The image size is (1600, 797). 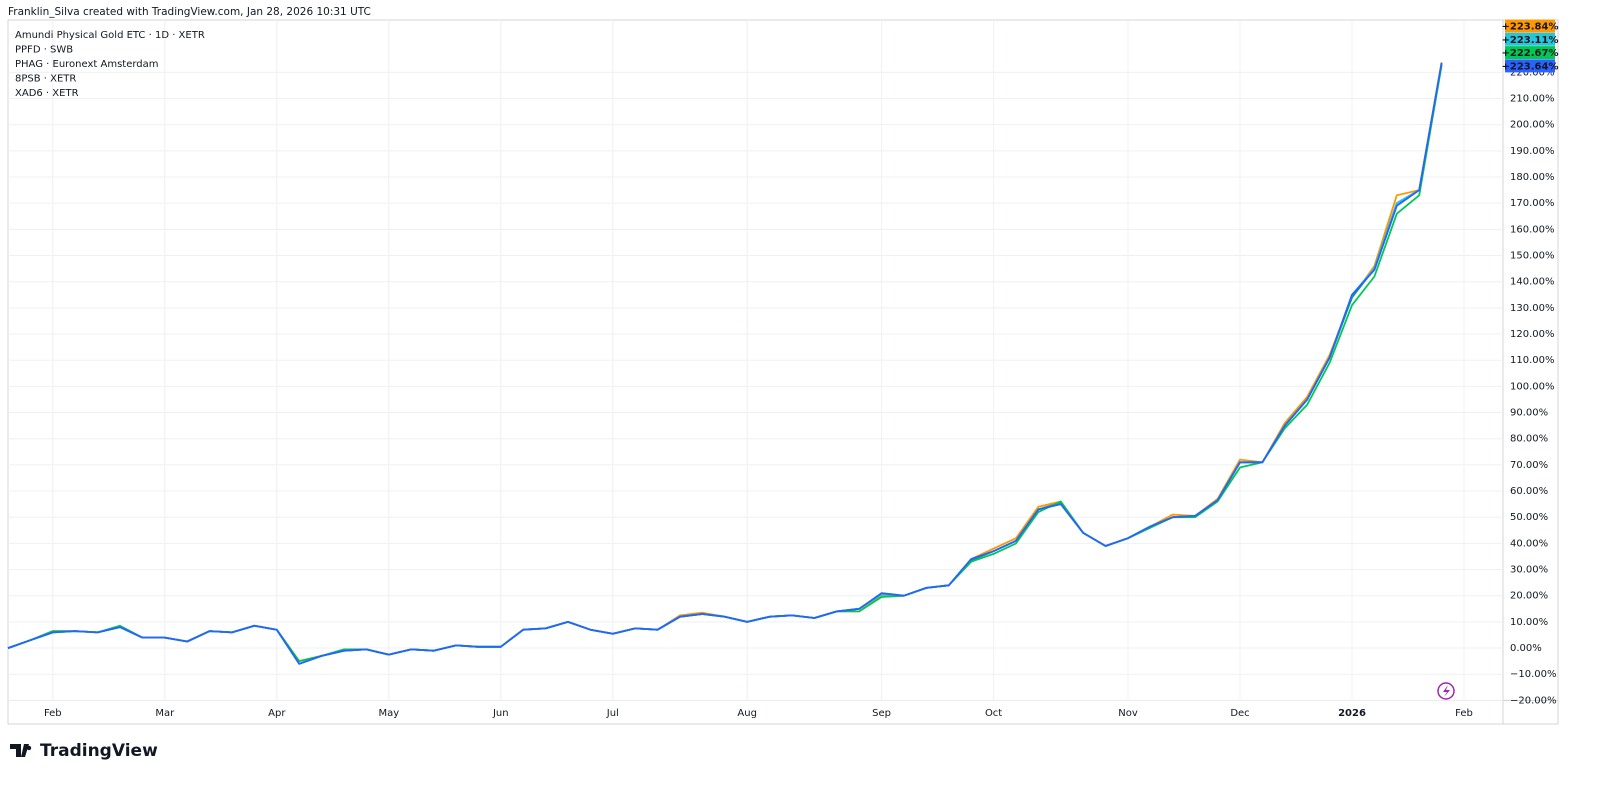 What do you see at coordinates (277, 713) in the screenshot?
I see `x-tick-label: Apr` at bounding box center [277, 713].